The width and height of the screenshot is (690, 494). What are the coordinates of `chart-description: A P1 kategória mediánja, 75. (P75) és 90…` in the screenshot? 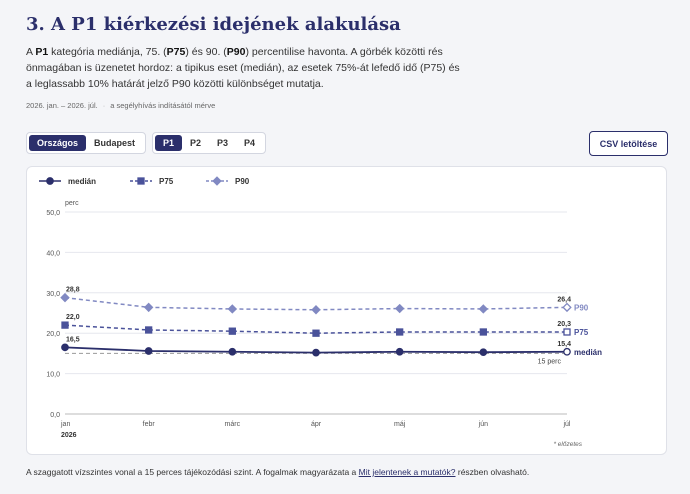 It's located at (246, 68).